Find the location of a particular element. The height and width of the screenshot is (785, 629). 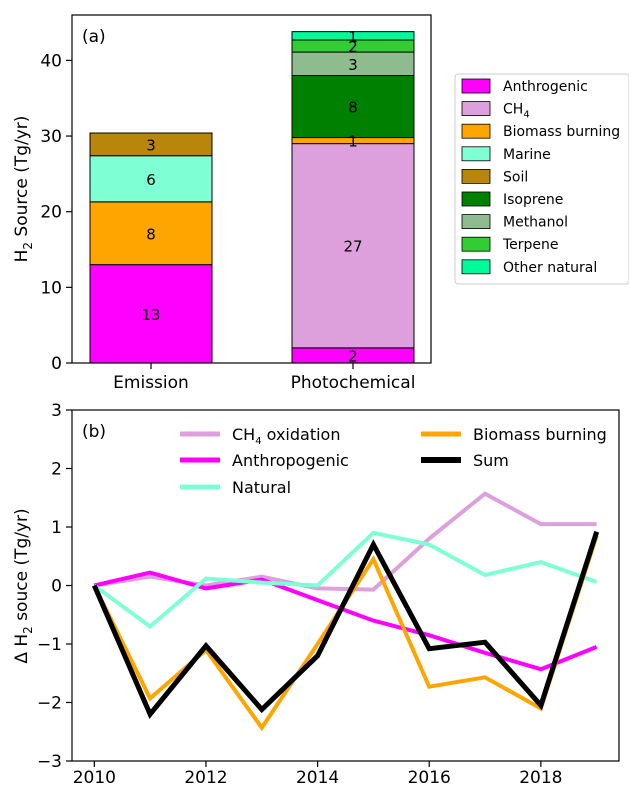

x-tick-label: 2014 is located at coordinates (317, 776).